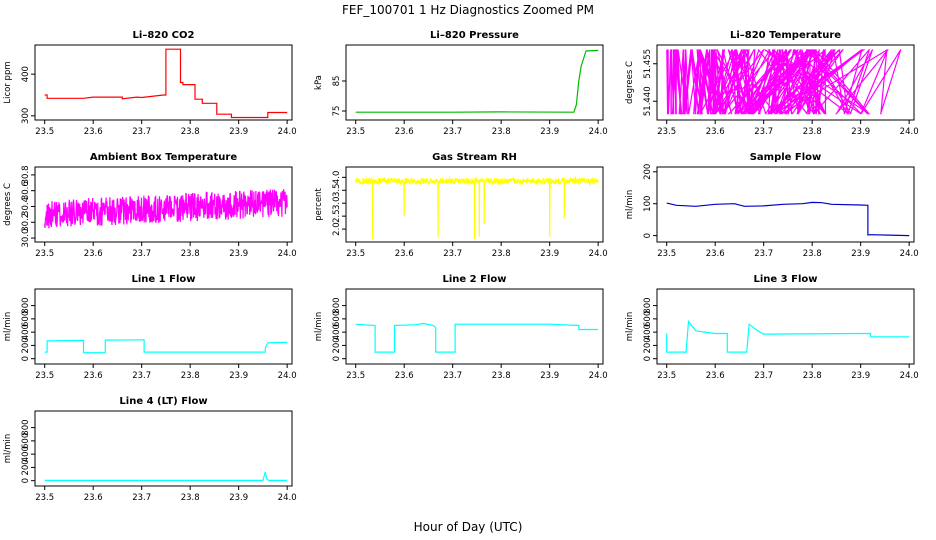 This screenshot has width=936, height=540. What do you see at coordinates (630, 82) in the screenshot?
I see `y-axis-label: degrees C` at bounding box center [630, 82].